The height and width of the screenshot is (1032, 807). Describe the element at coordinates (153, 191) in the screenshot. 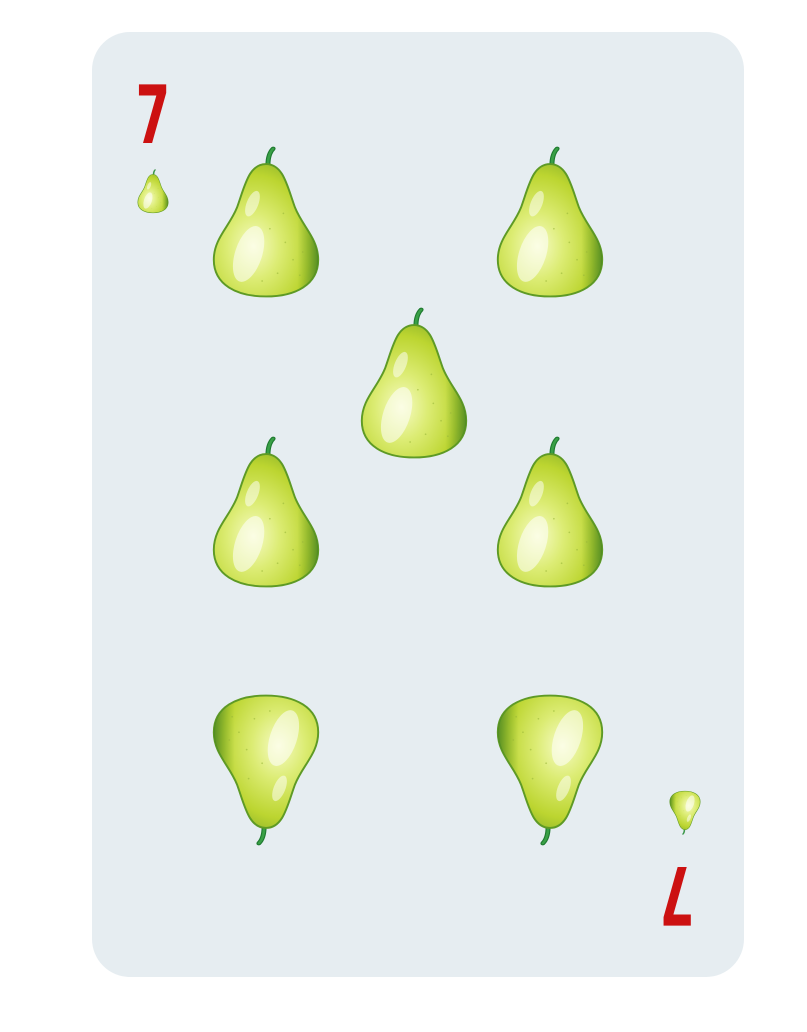

I see `corner-pear-icon-top` at that location.